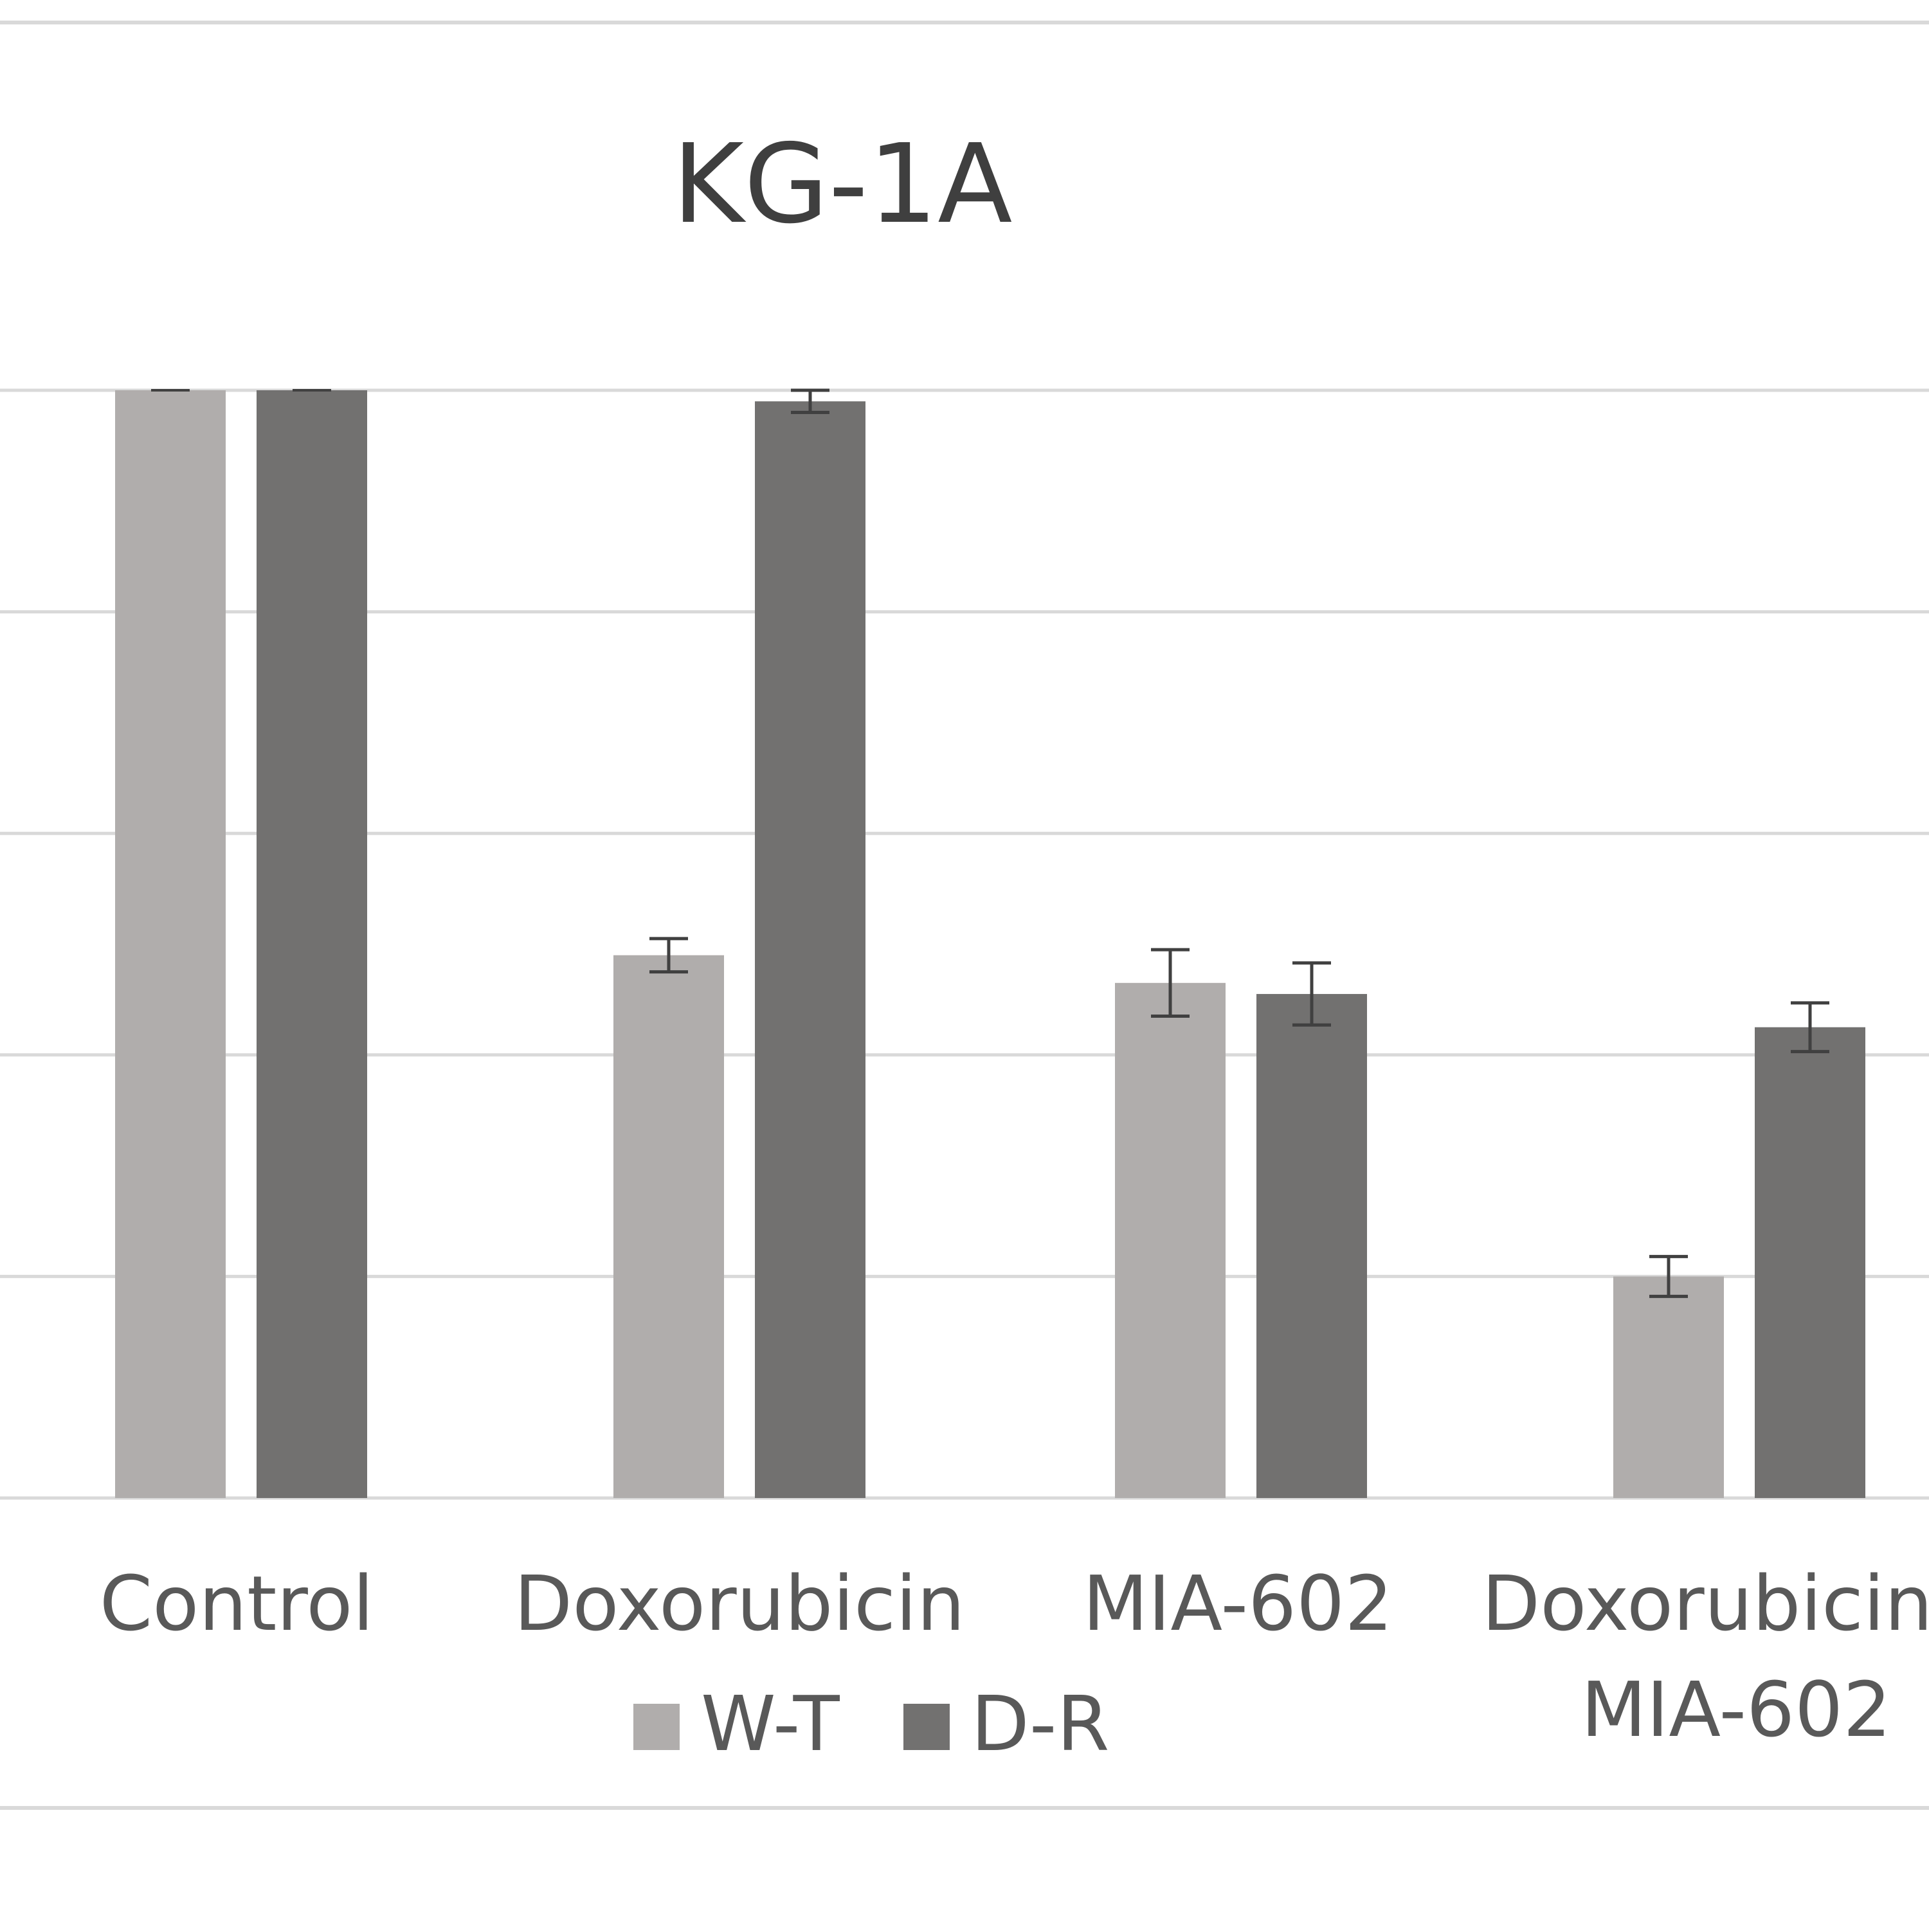 Image resolution: width=1929 pixels, height=1932 pixels. I want to click on chart-title: KG-1A, so click(842, 185).